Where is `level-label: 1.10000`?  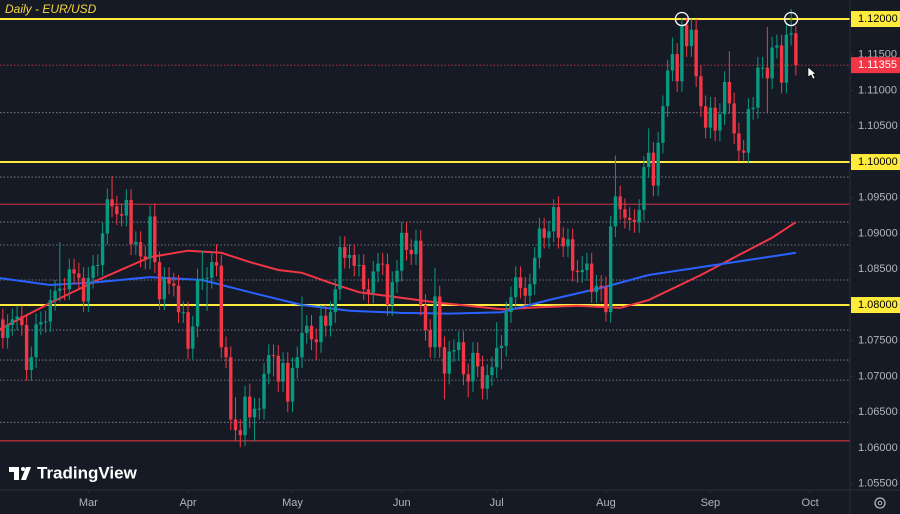
level-label: 1.10000 is located at coordinates (878, 162).